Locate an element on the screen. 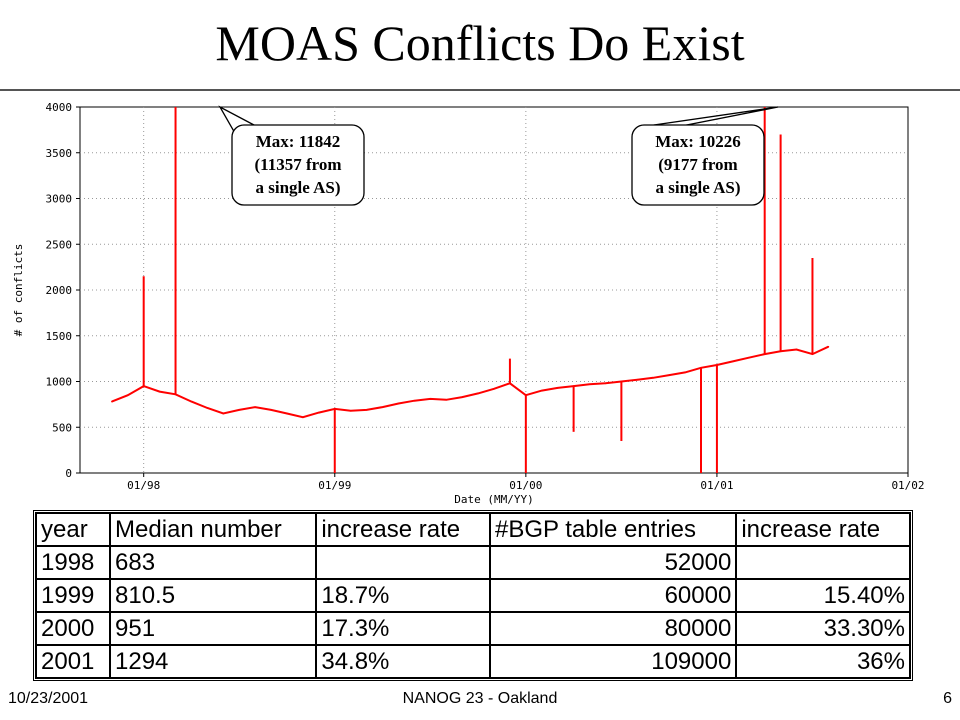  footer-event: NANOG 23 - Oakland is located at coordinates (480, 698).